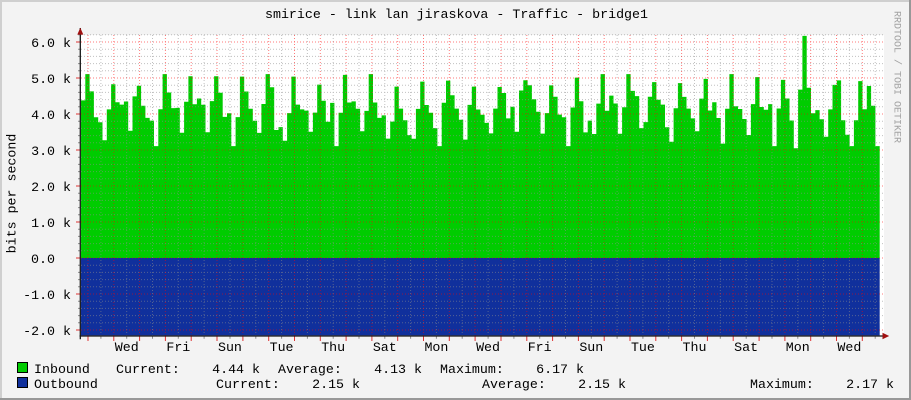  I want to click on svg-text: 4.0 k, so click(51, 115).